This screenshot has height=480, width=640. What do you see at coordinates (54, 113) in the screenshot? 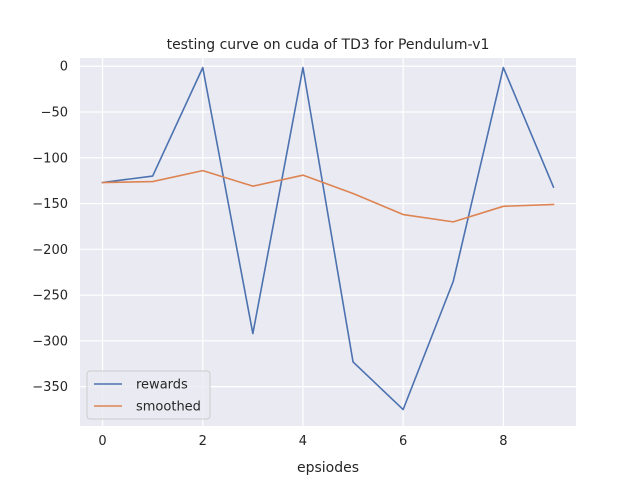
I see `y-tick-label: −50` at bounding box center [54, 113].